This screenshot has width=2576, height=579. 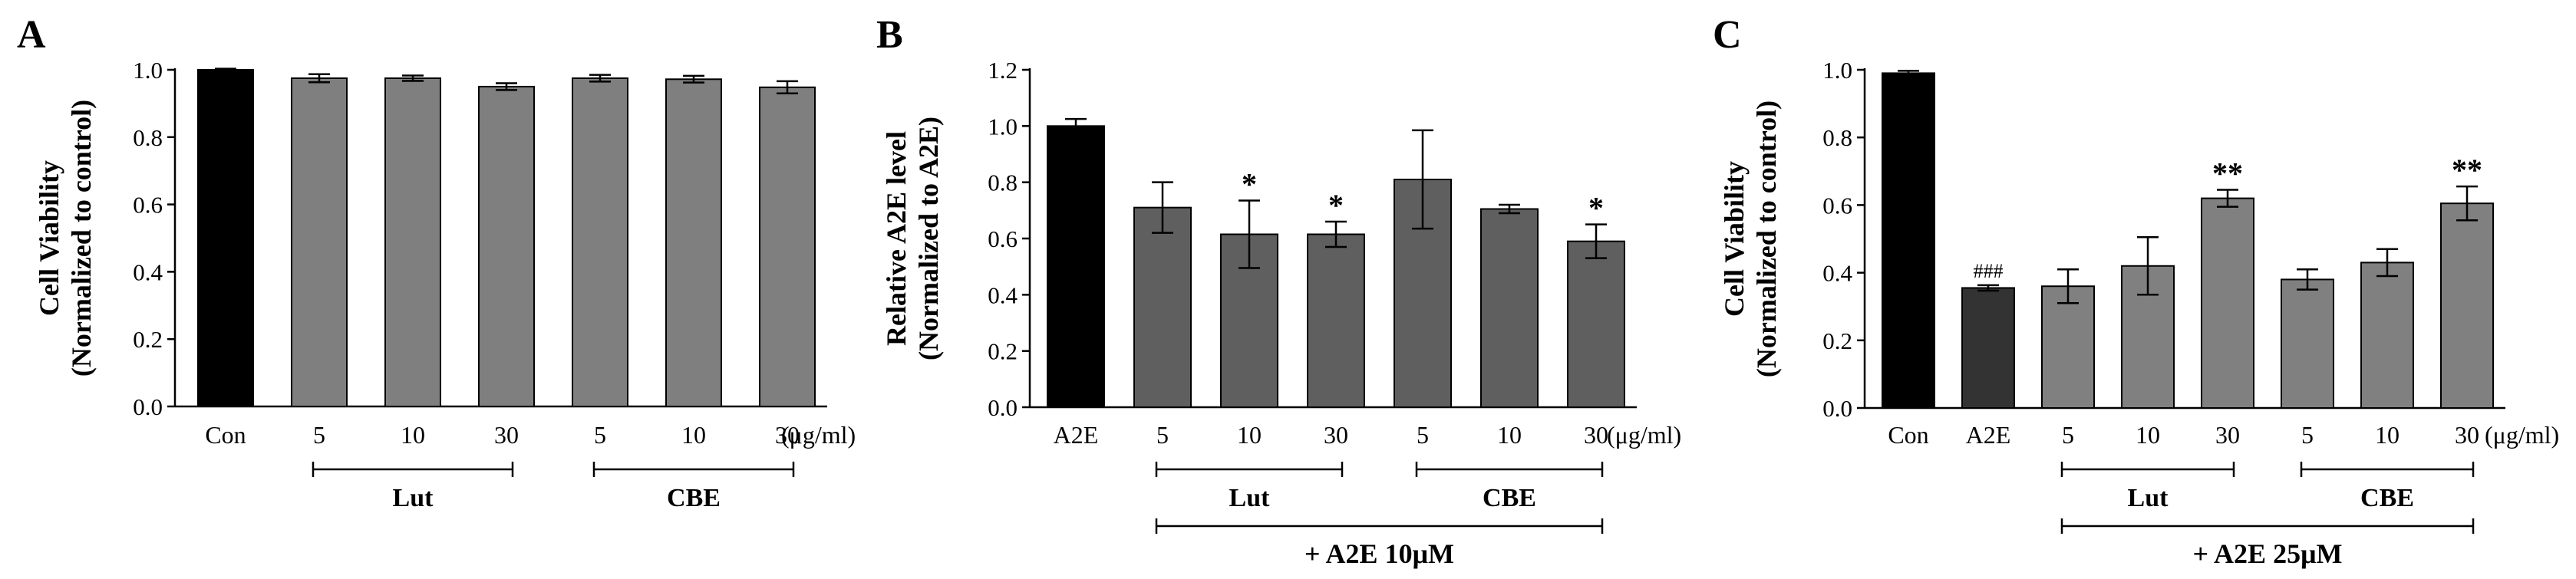 What do you see at coordinates (890, 35) in the screenshot?
I see `panel-label: B` at bounding box center [890, 35].